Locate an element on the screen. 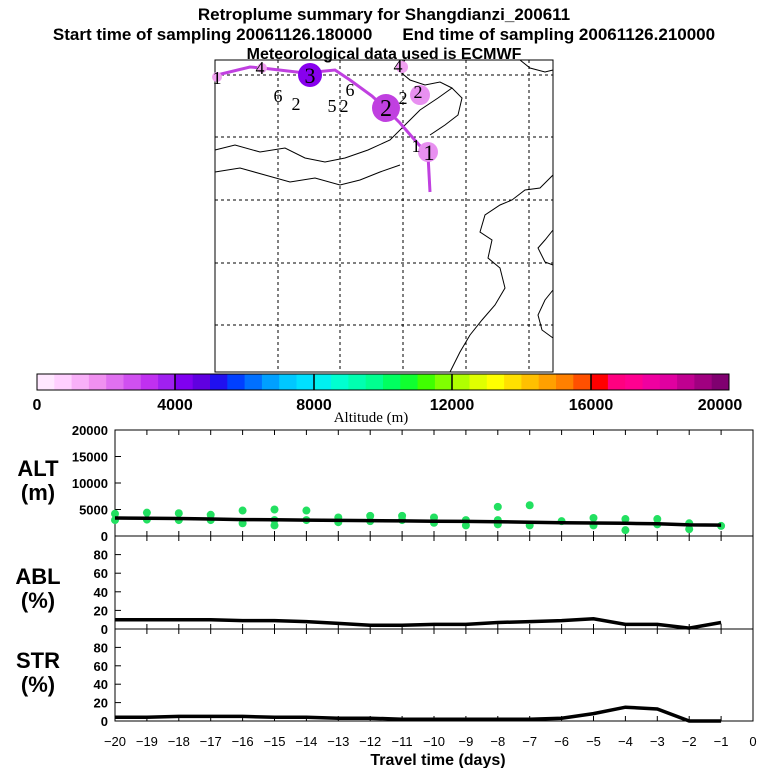  cluster-label: 6 is located at coordinates (278, 96).